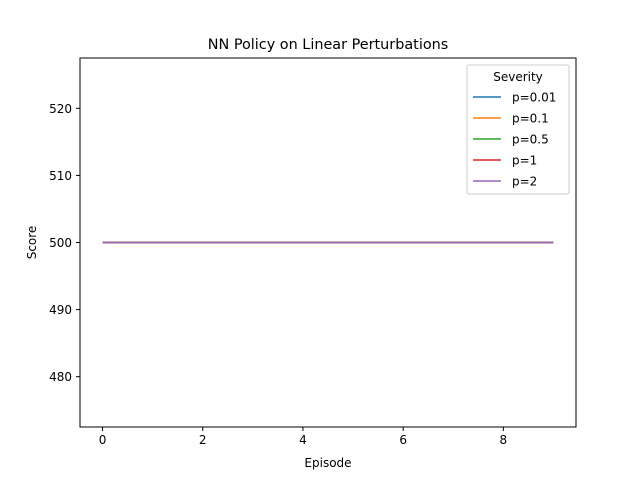  Describe the element at coordinates (60, 377) in the screenshot. I see `y-tick-label: 480` at that location.